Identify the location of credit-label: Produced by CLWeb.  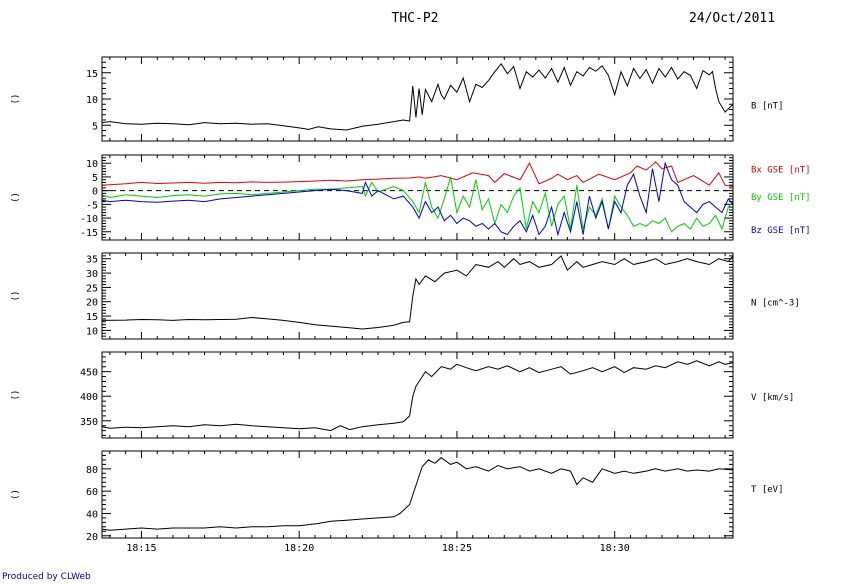
(46, 577).